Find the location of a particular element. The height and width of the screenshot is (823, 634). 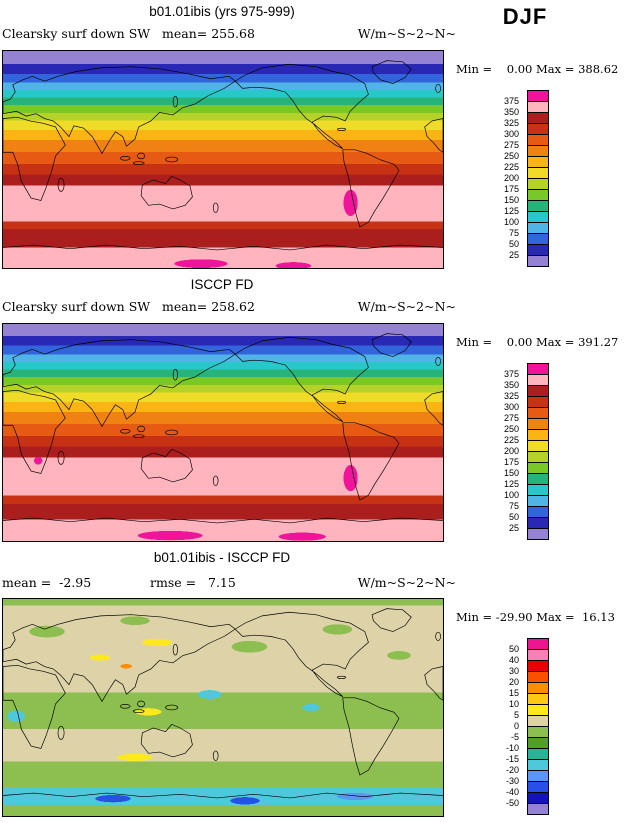

colorbar-label: 0 is located at coordinates (516, 726).